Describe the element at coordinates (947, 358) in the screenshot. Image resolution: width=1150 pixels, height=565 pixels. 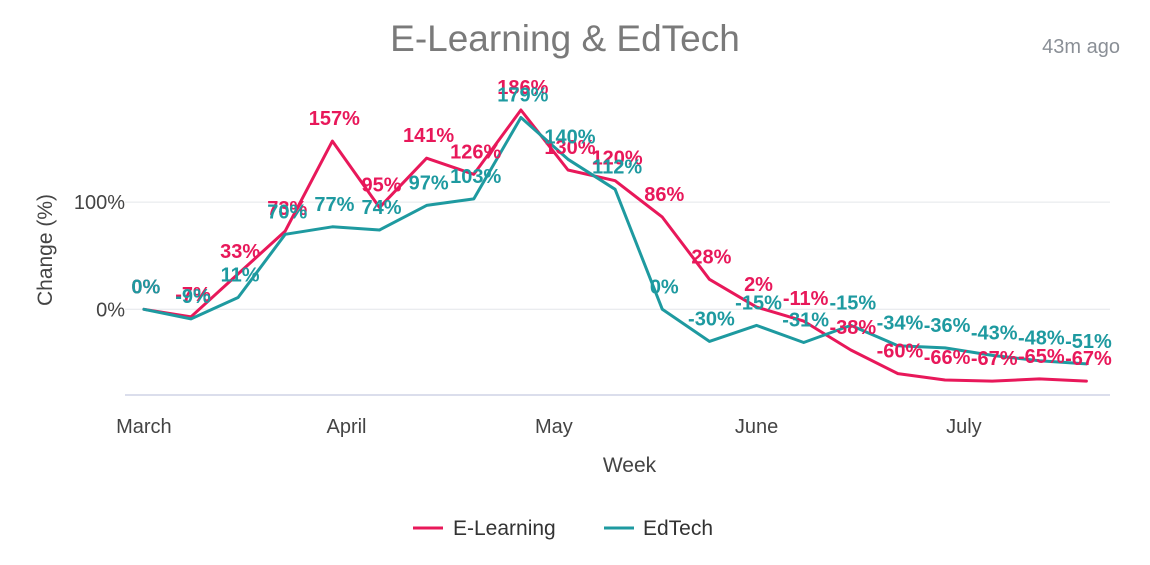
I see `data-label-e-learning: -66%` at that location.